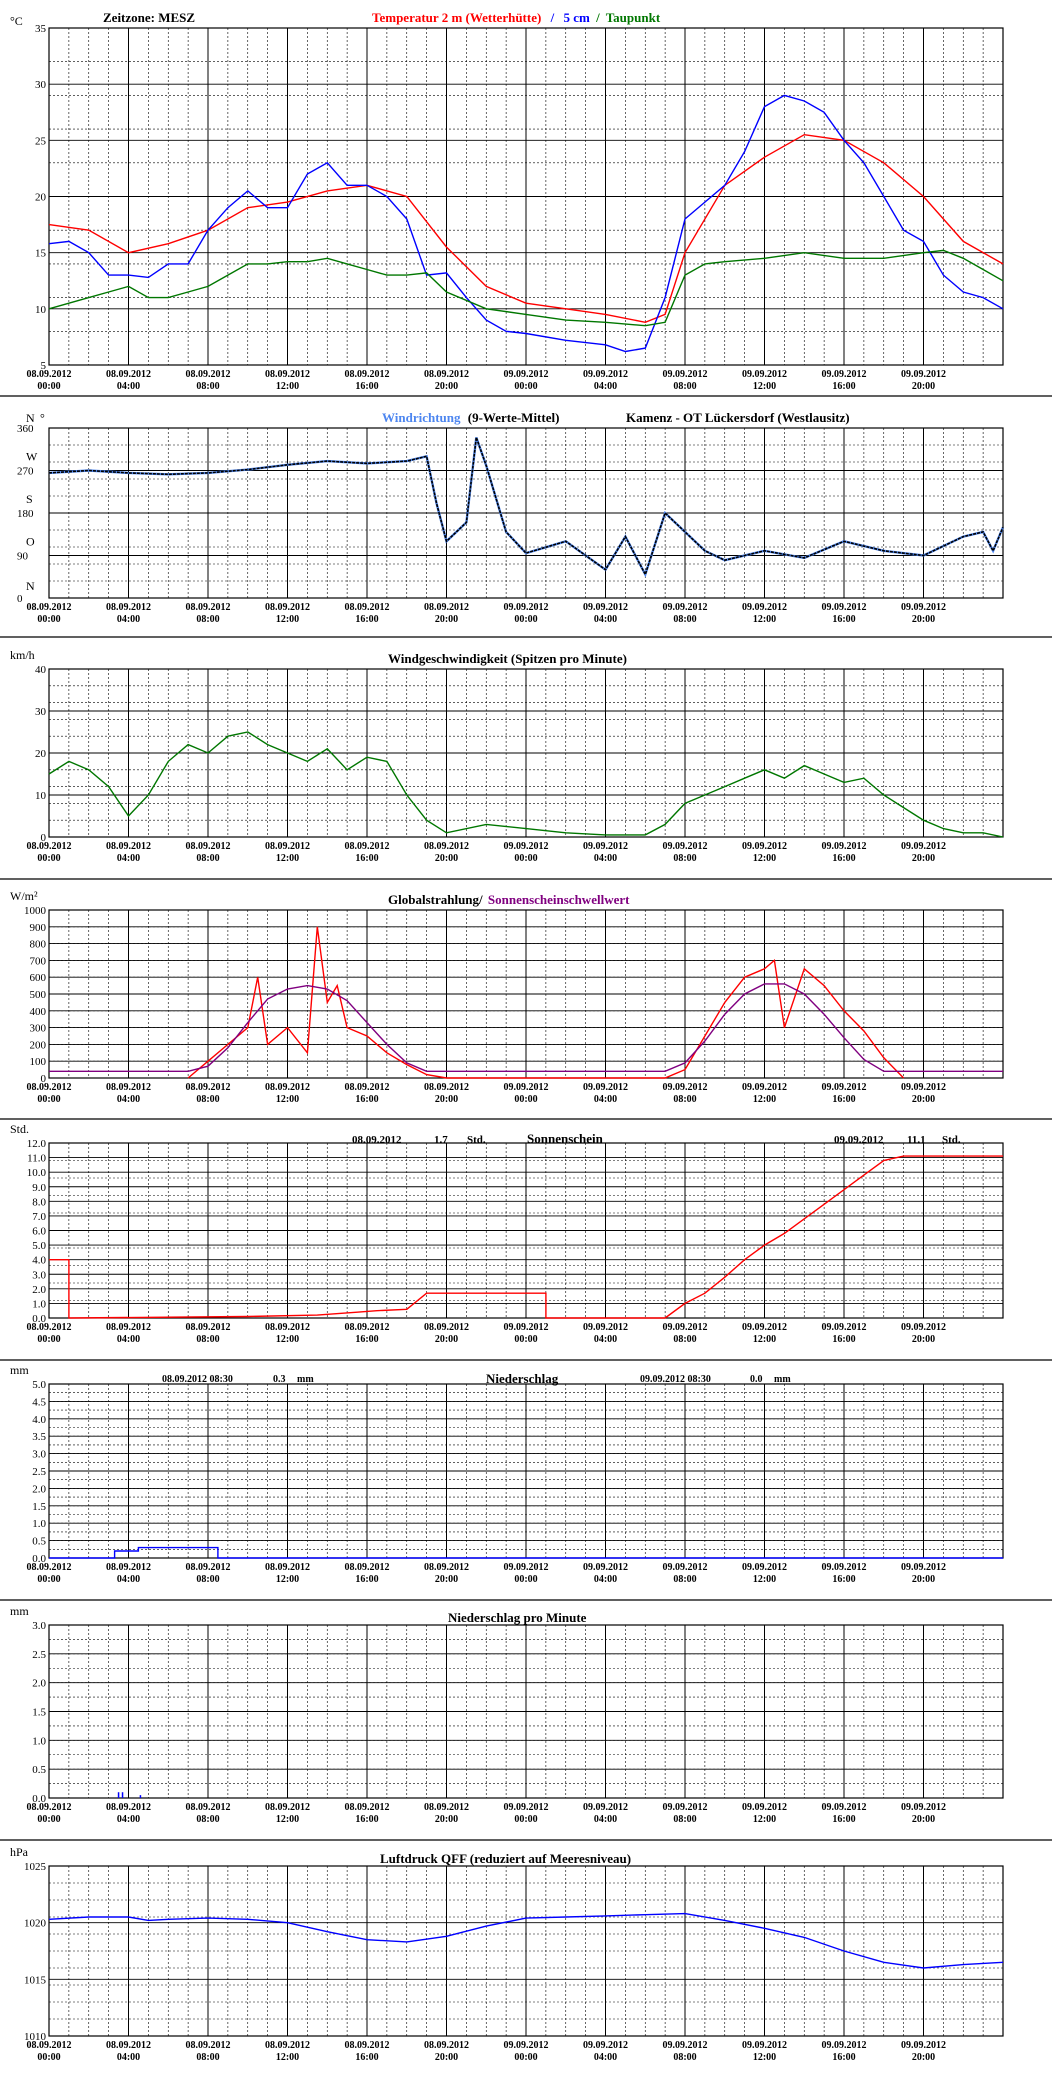 This screenshot has height=2081, width=1052. What do you see at coordinates (19, 1852) in the screenshot?
I see `y-axis-unit: hPa` at bounding box center [19, 1852].